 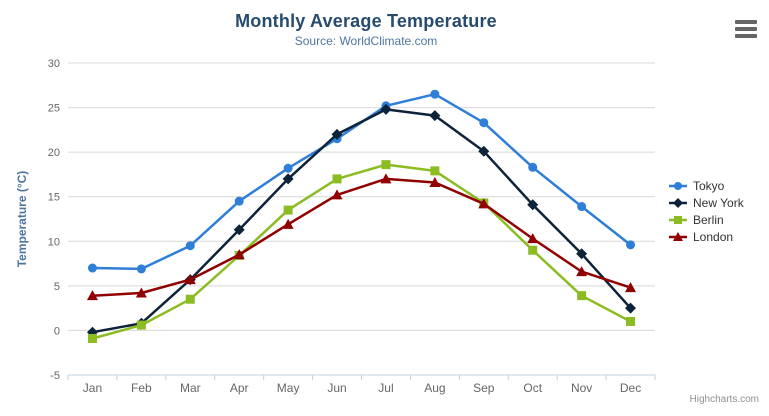 What do you see at coordinates (724, 399) in the screenshot?
I see `credits-link: Highcharts.com` at bounding box center [724, 399].